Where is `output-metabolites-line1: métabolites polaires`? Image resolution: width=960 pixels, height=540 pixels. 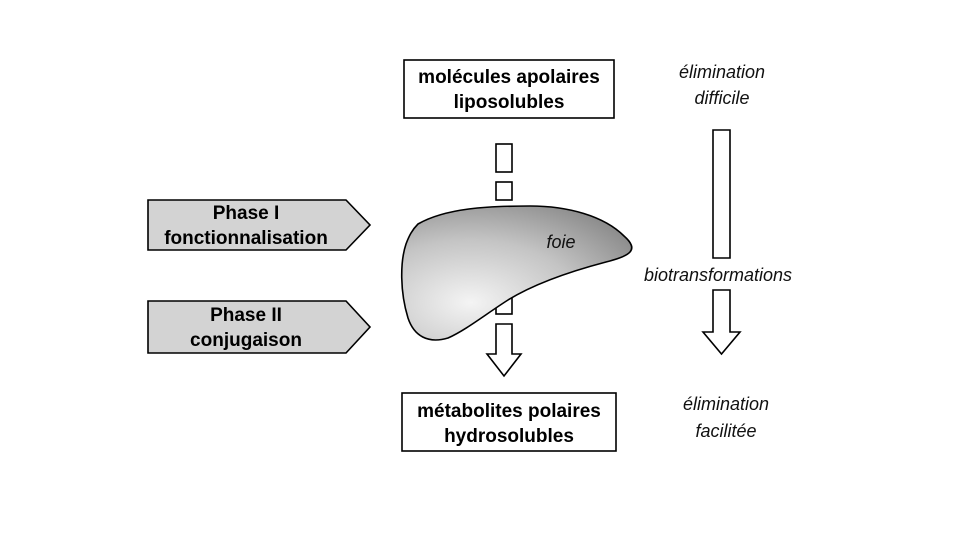
output-metabolites-line1: métabolites polaires is located at coordinates (509, 411).